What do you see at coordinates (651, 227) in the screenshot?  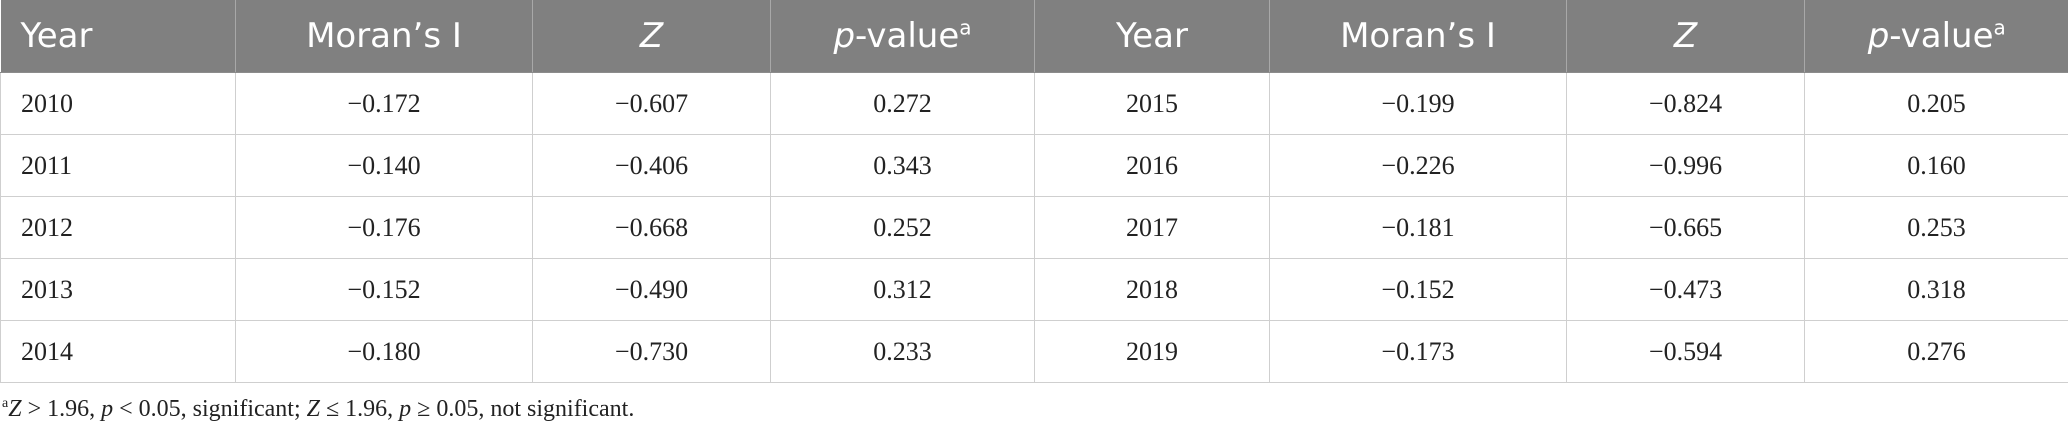 I see `cell-z: −0.668` at bounding box center [651, 227].